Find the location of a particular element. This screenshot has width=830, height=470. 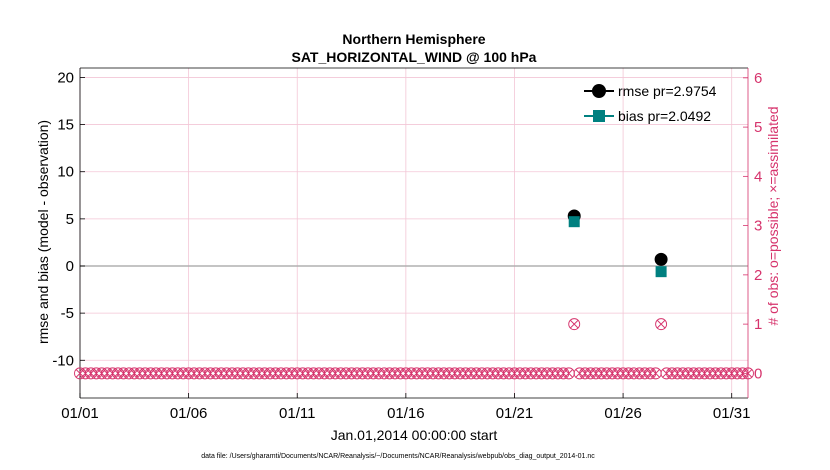

y-axis-right: 6 5 4 3 2 1 0 is located at coordinates (752, 226).